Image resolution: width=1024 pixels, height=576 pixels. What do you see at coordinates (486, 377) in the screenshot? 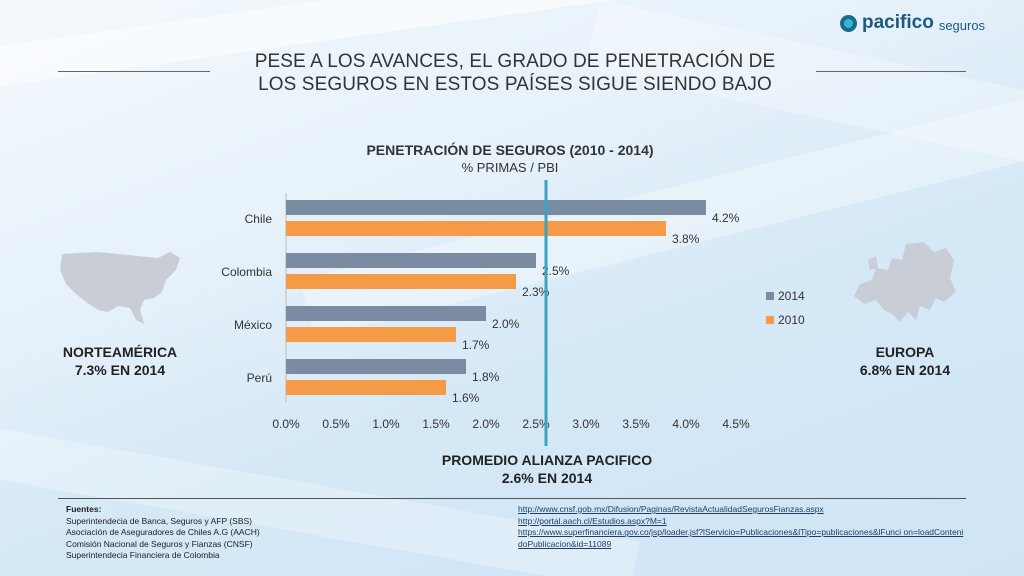
I see `data-label: 1.8%` at bounding box center [486, 377].